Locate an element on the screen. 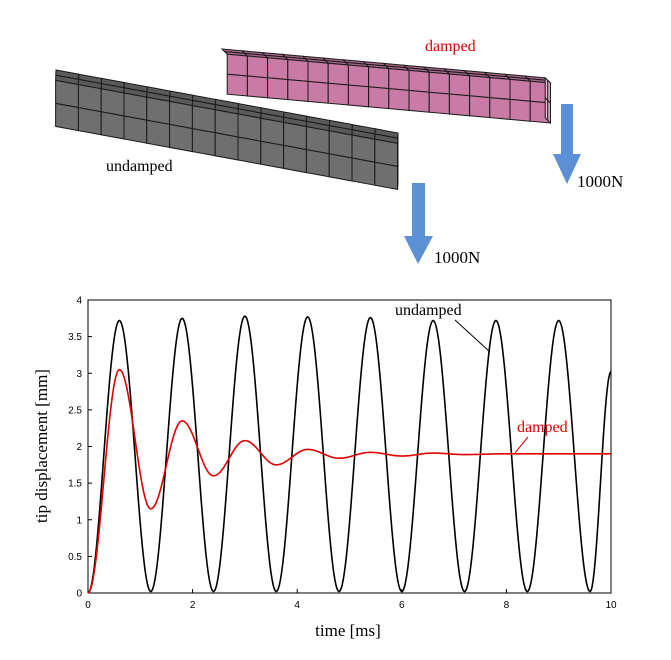 The height and width of the screenshot is (660, 671). x-tick-label: 2 is located at coordinates (193, 605).